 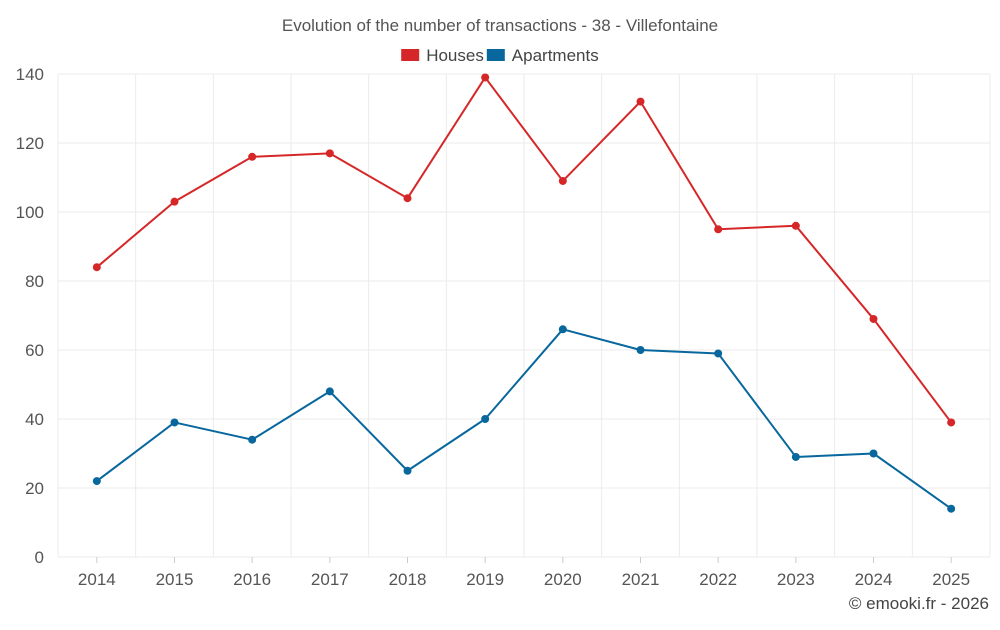 I want to click on y-tick-label: 60, so click(x=34, y=350).